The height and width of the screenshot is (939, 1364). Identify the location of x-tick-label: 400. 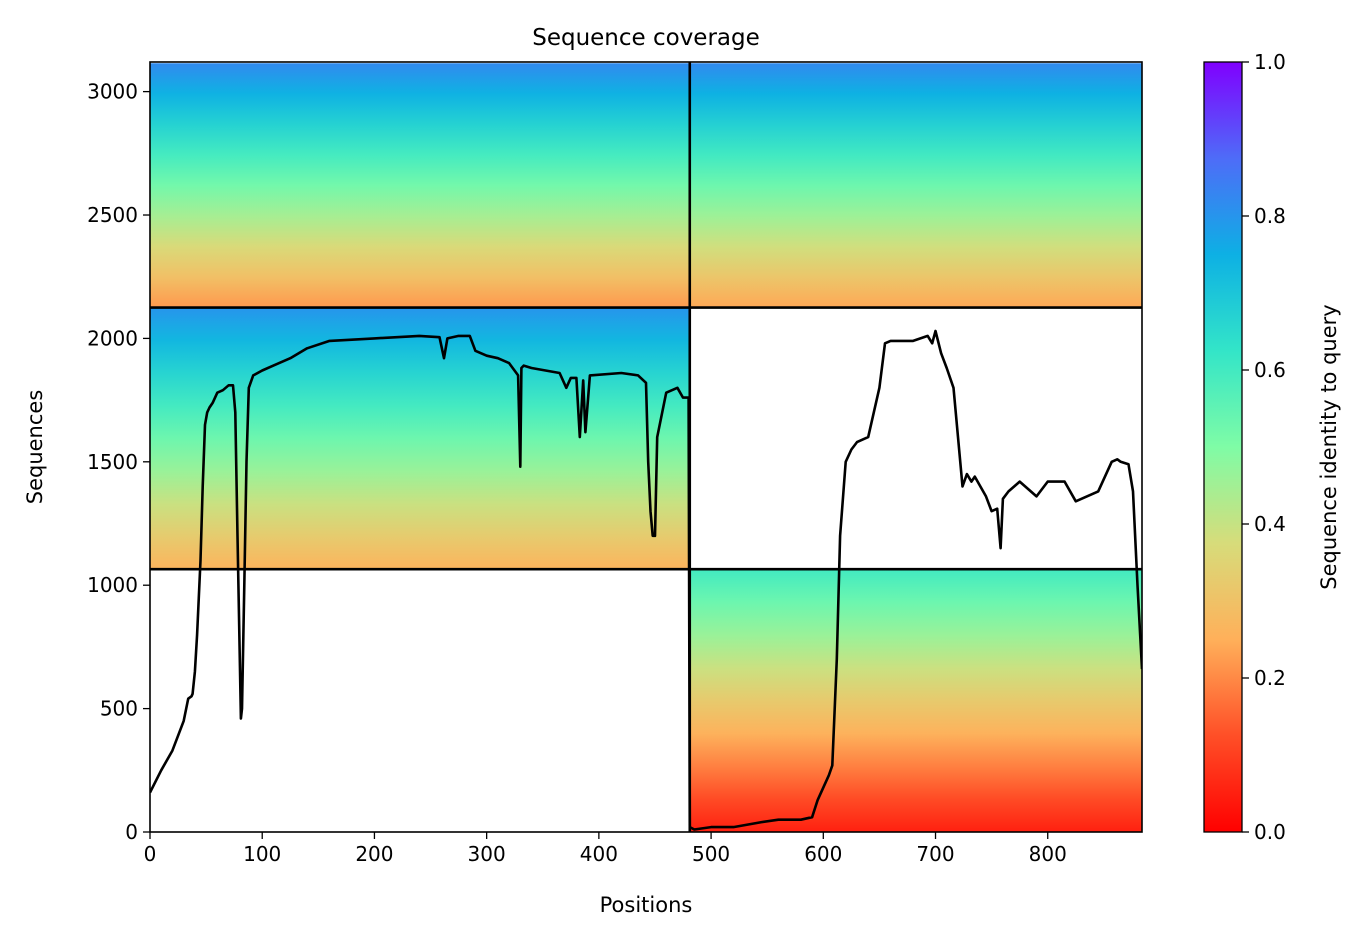
(599, 854).